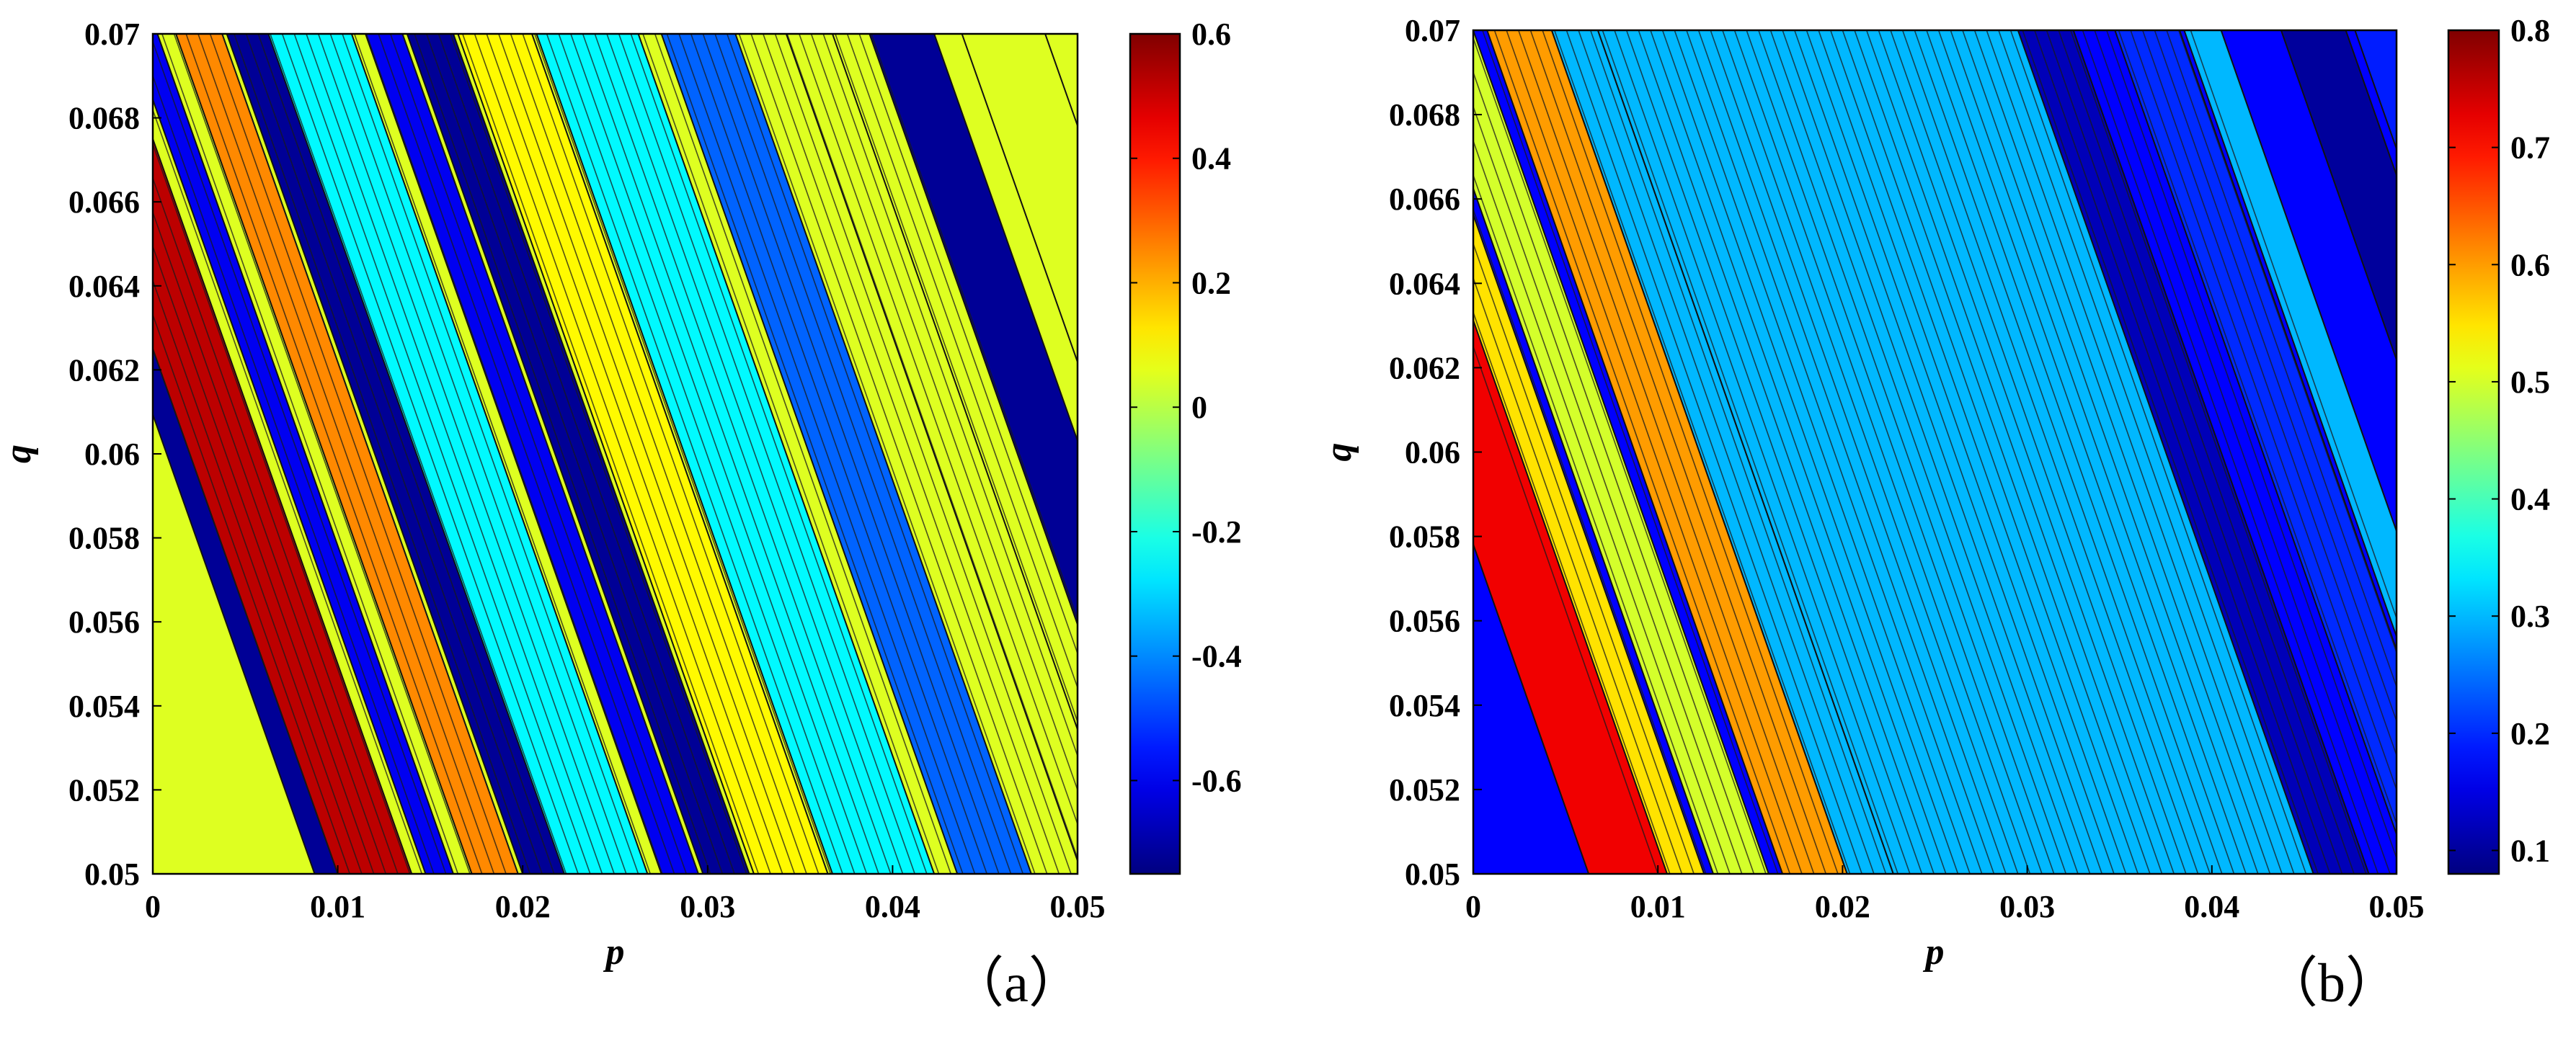 Image resolution: width=2576 pixels, height=1041 pixels. What do you see at coordinates (1199, 408) in the screenshot?
I see `colorbar-tick-label: 0` at bounding box center [1199, 408].